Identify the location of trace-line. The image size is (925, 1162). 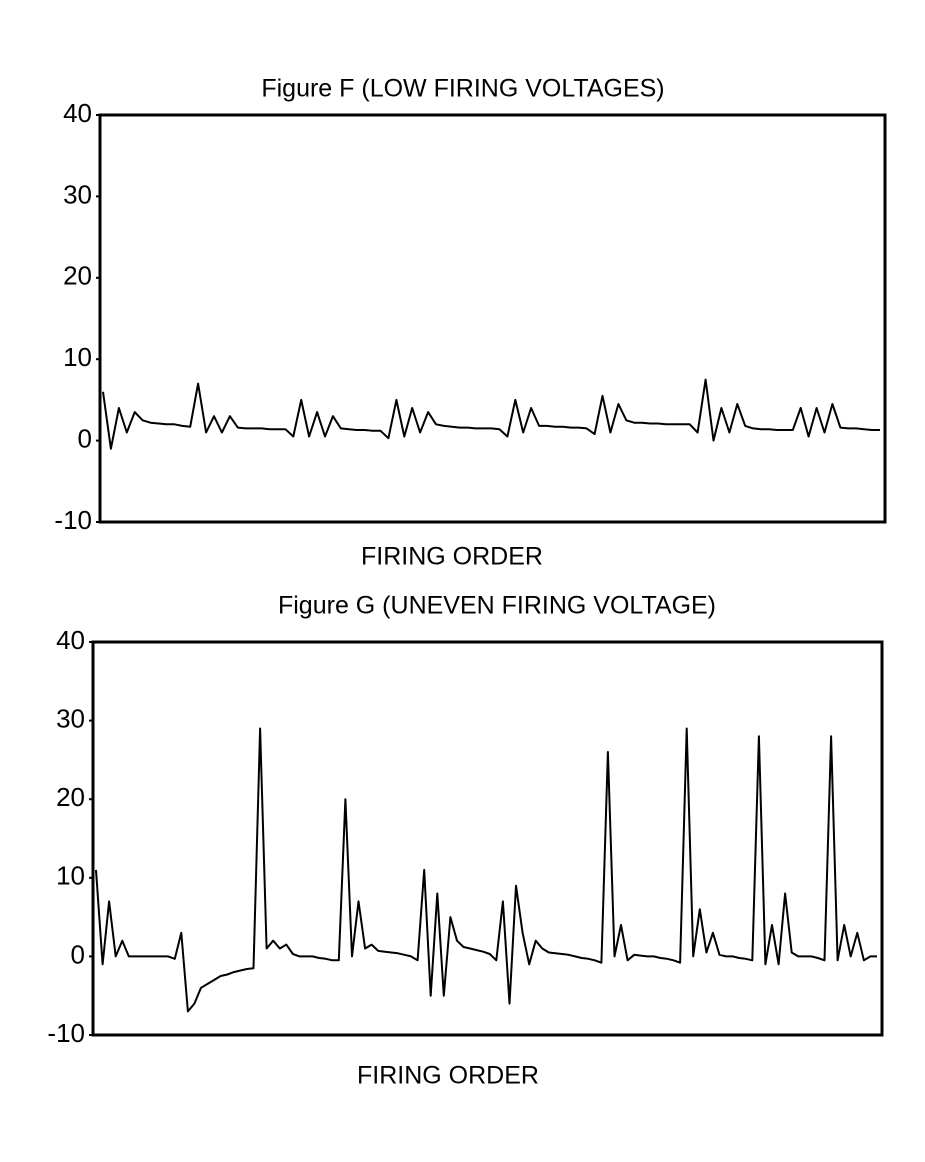
(491, 414).